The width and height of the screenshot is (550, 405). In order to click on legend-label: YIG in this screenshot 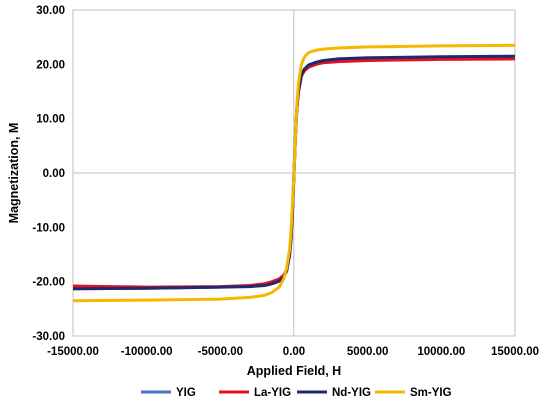, I will do `click(186, 393)`.